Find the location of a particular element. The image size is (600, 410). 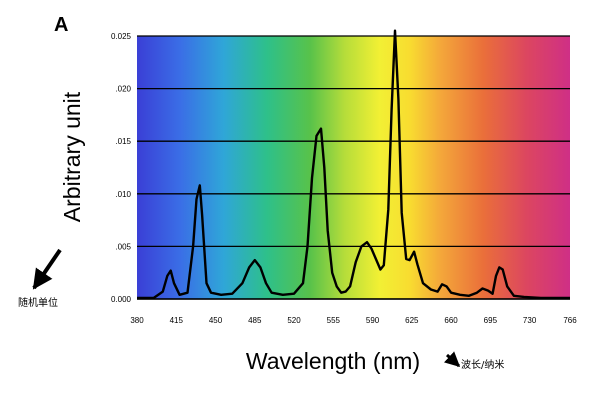

y-tick-label: 0.025 is located at coordinates (121, 36).